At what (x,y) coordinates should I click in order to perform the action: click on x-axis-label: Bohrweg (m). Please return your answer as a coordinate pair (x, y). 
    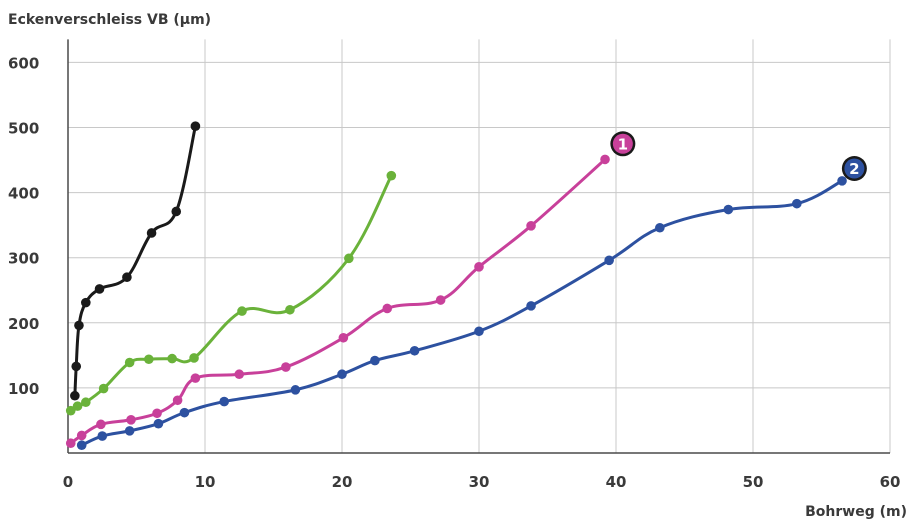
    Looking at the image, I should click on (856, 512).